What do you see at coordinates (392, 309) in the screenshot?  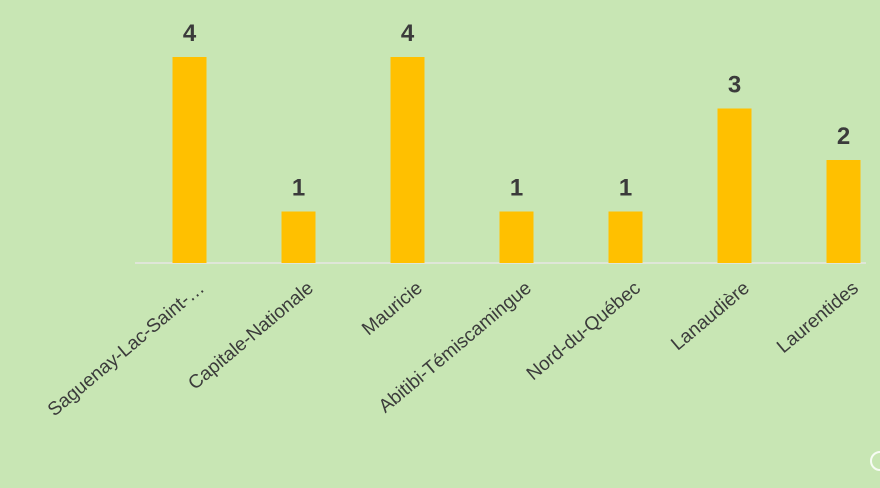 I see `x-tick-label-2: Mauricie` at bounding box center [392, 309].